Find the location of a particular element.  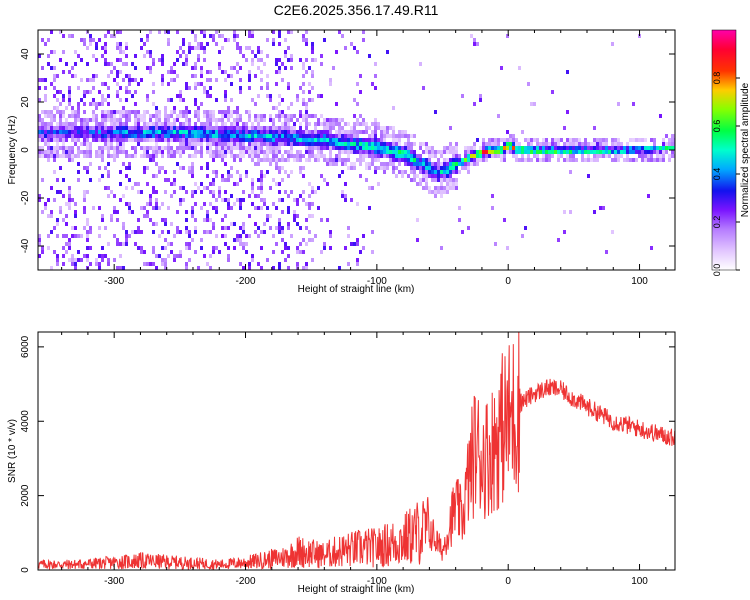

spectrogram-y-tick-label: 0 is located at coordinates (25, 150).